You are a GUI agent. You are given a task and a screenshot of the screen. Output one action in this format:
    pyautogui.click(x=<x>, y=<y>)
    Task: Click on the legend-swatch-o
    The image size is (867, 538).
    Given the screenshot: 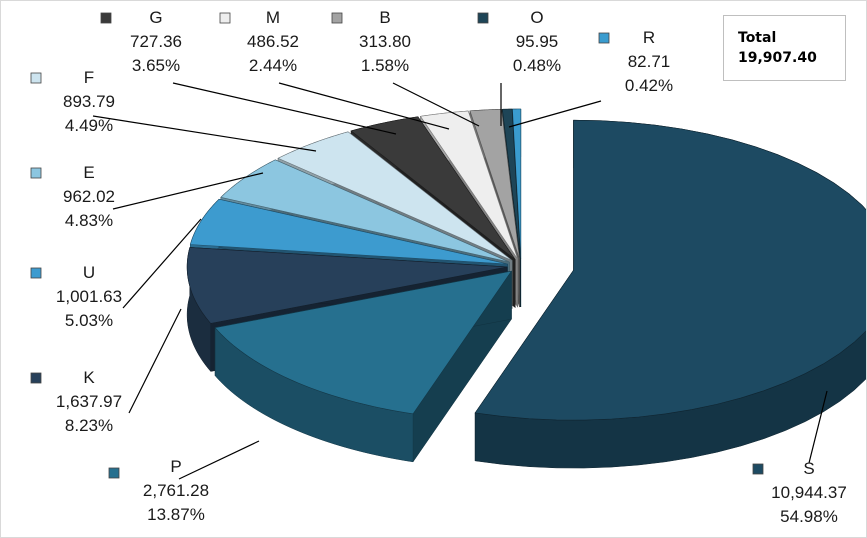 What is the action you would take?
    pyautogui.click(x=483, y=18)
    